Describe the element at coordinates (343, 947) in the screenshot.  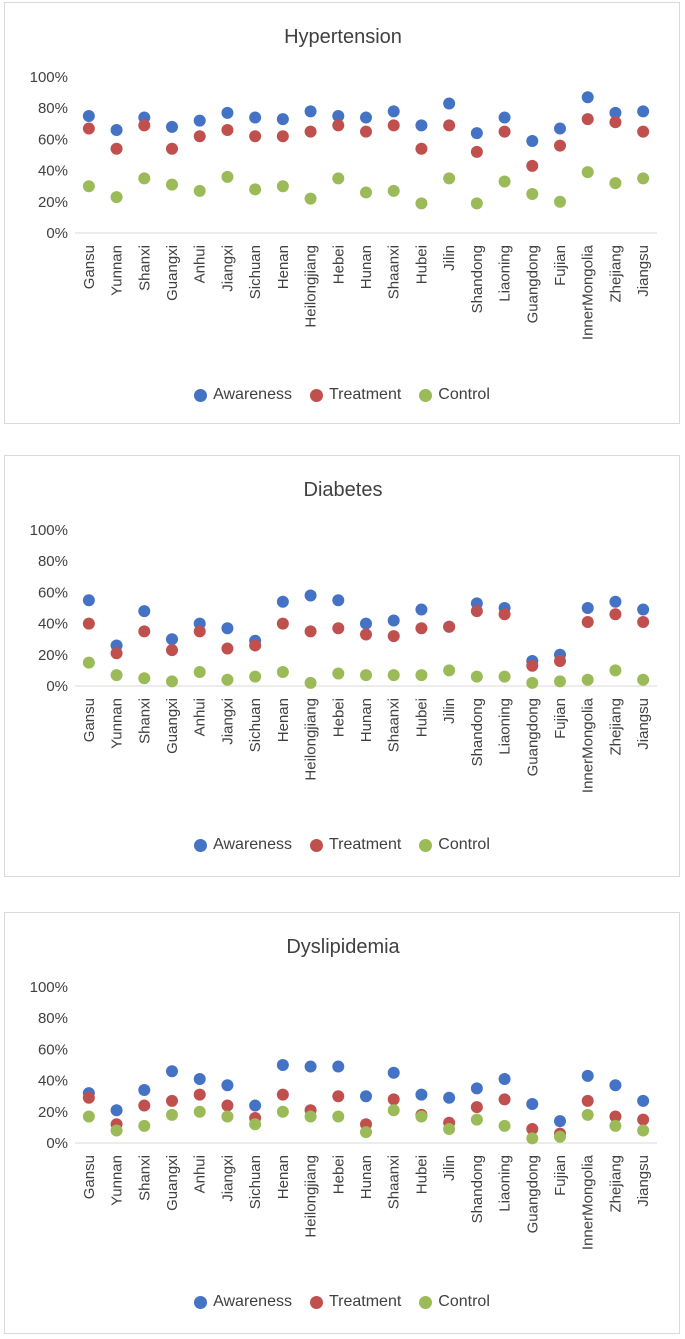
I see `chart-title: Dyslipidemia` at that location.